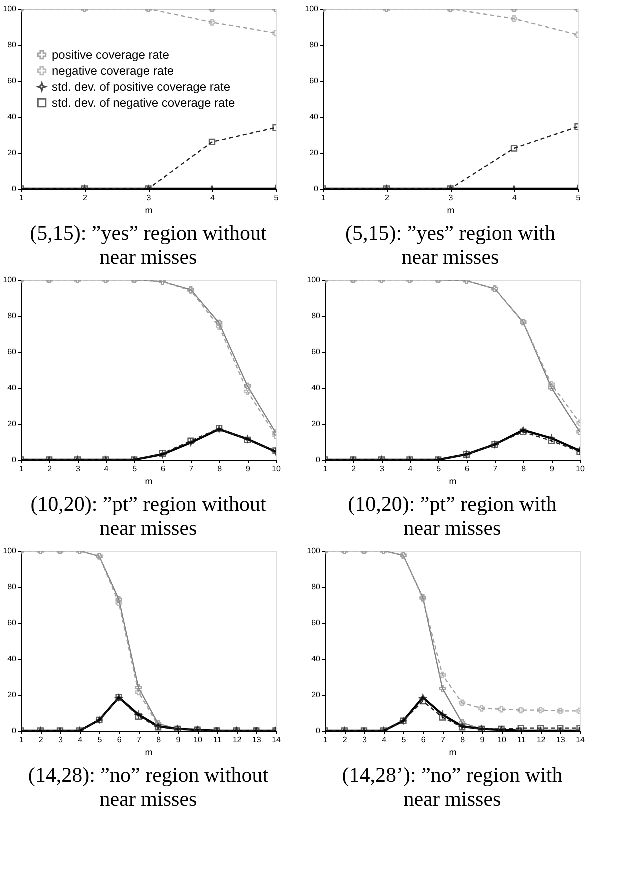 The image size is (634, 883). I want to click on legend-label: std. dev. of negative coverage rate, so click(144, 103).